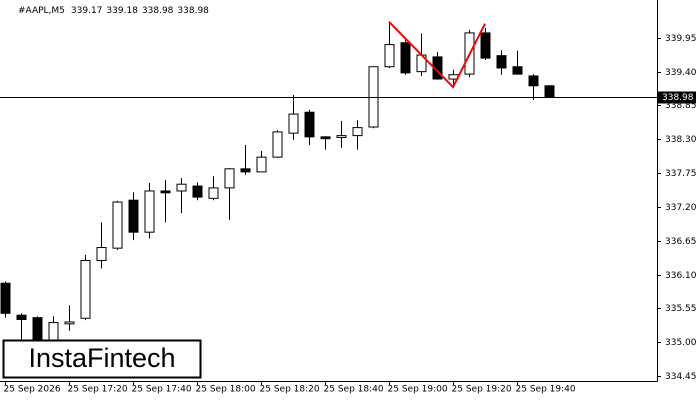  Describe the element at coordinates (482, 390) in the screenshot. I see `x-tick-label: 25 Sep 19:20` at that location.